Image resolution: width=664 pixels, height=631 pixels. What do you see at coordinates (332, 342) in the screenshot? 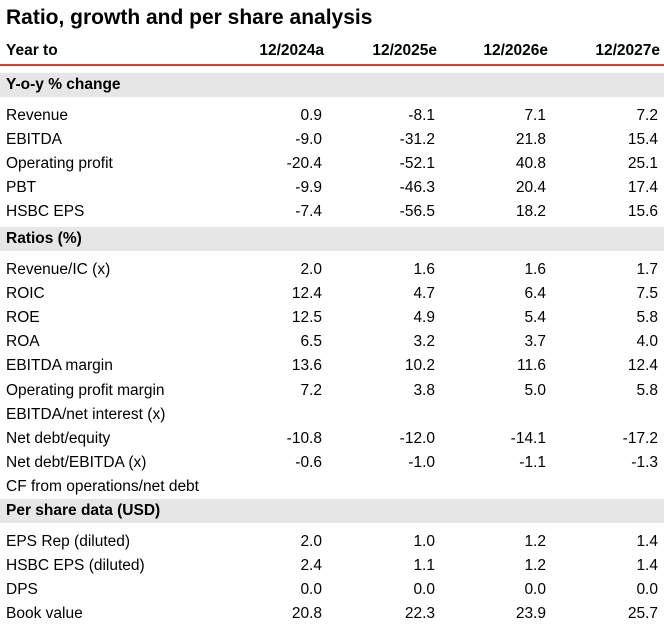
I see `table-row: ROA 6.5 3.2 3.7 4.0` at bounding box center [332, 342].